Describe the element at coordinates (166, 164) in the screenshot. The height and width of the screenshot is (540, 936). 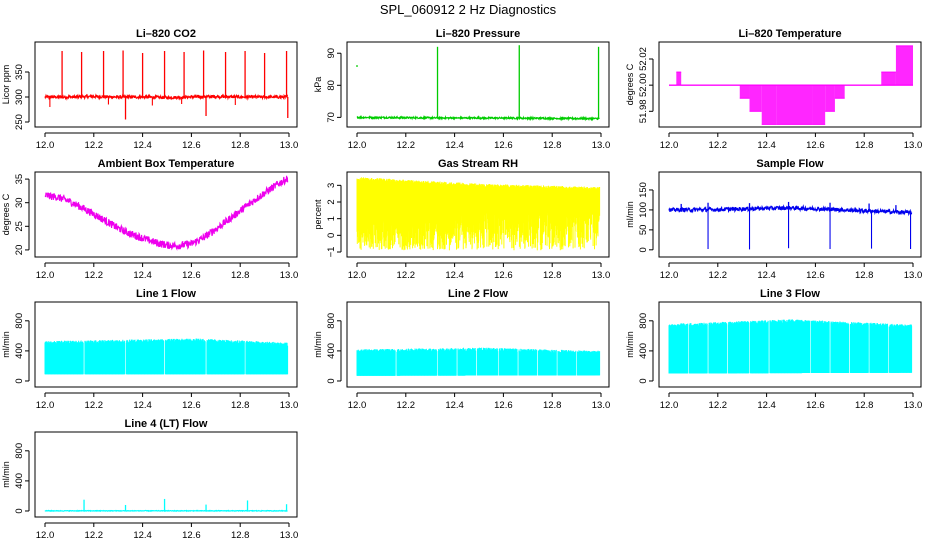
I see `chart-title: Ambient Box Temperature` at that location.